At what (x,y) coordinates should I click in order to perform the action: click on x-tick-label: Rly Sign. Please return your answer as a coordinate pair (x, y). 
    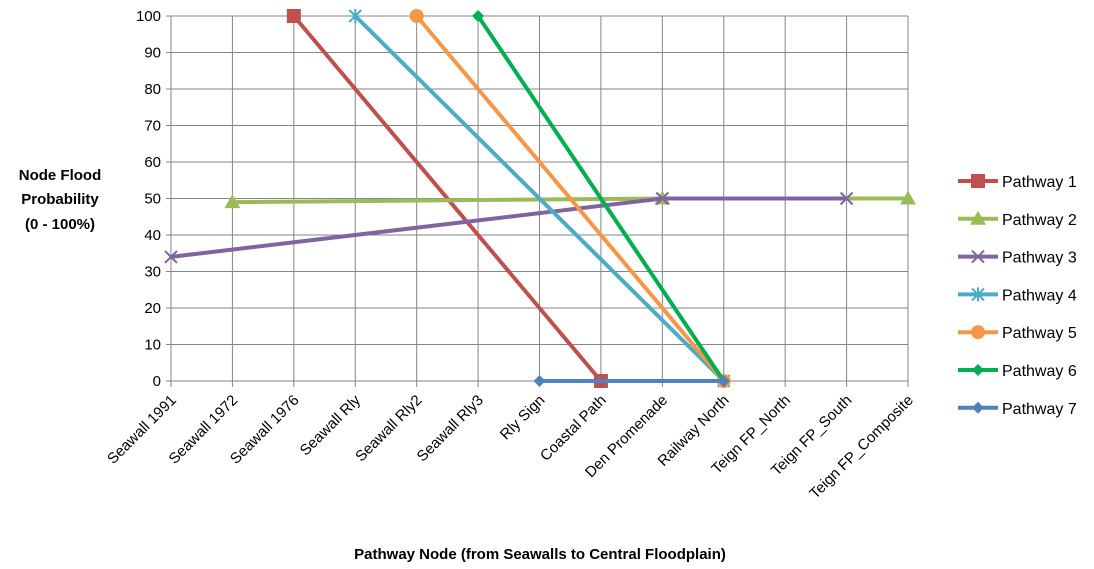
    Looking at the image, I should click on (523, 418).